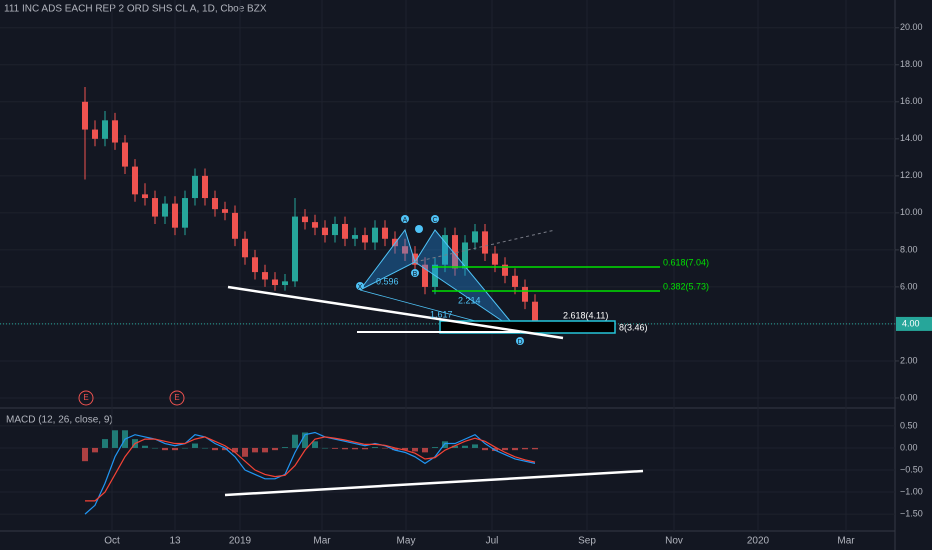 Image resolution: width=932 pixels, height=550 pixels. I want to click on point-label: B, so click(415, 274).